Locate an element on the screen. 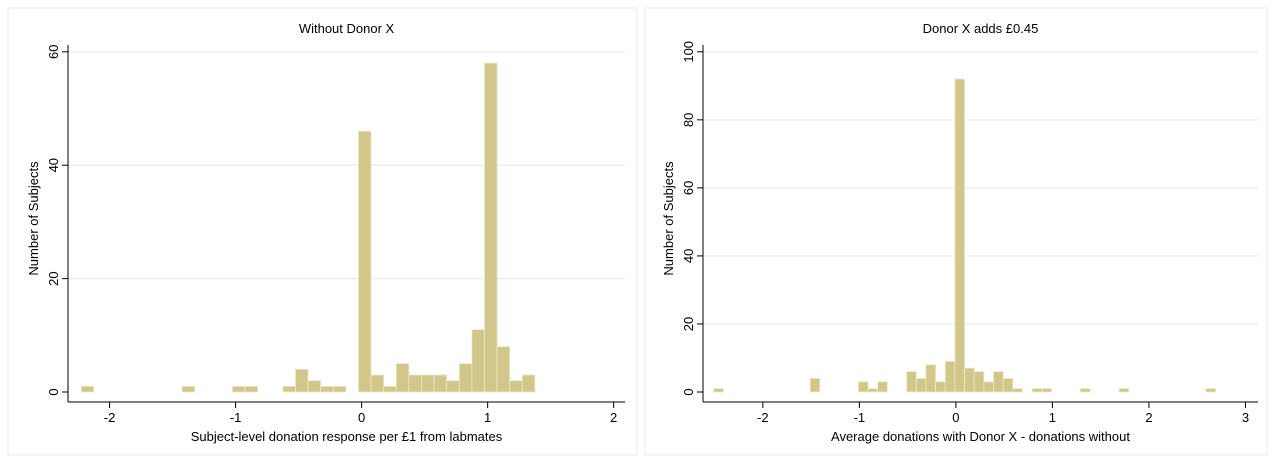  y-tick-label: 80 is located at coordinates (688, 120).